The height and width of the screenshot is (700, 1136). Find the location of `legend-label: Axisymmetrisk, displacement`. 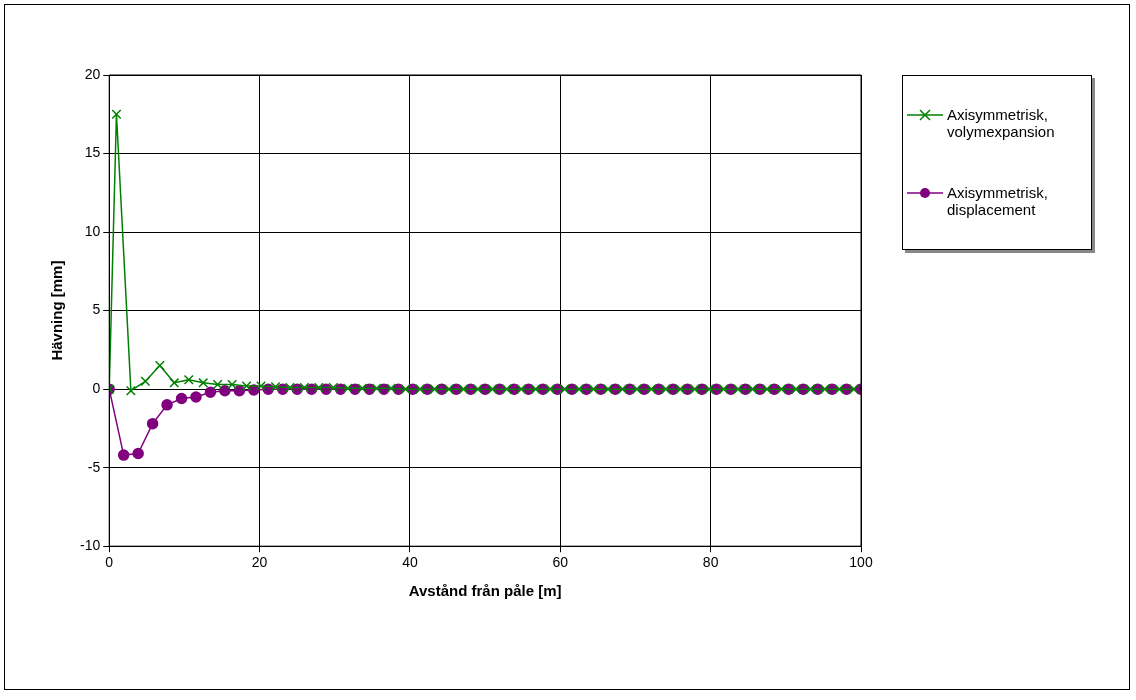

legend-label: Axisymmetrisk, displacement is located at coordinates (998, 201).